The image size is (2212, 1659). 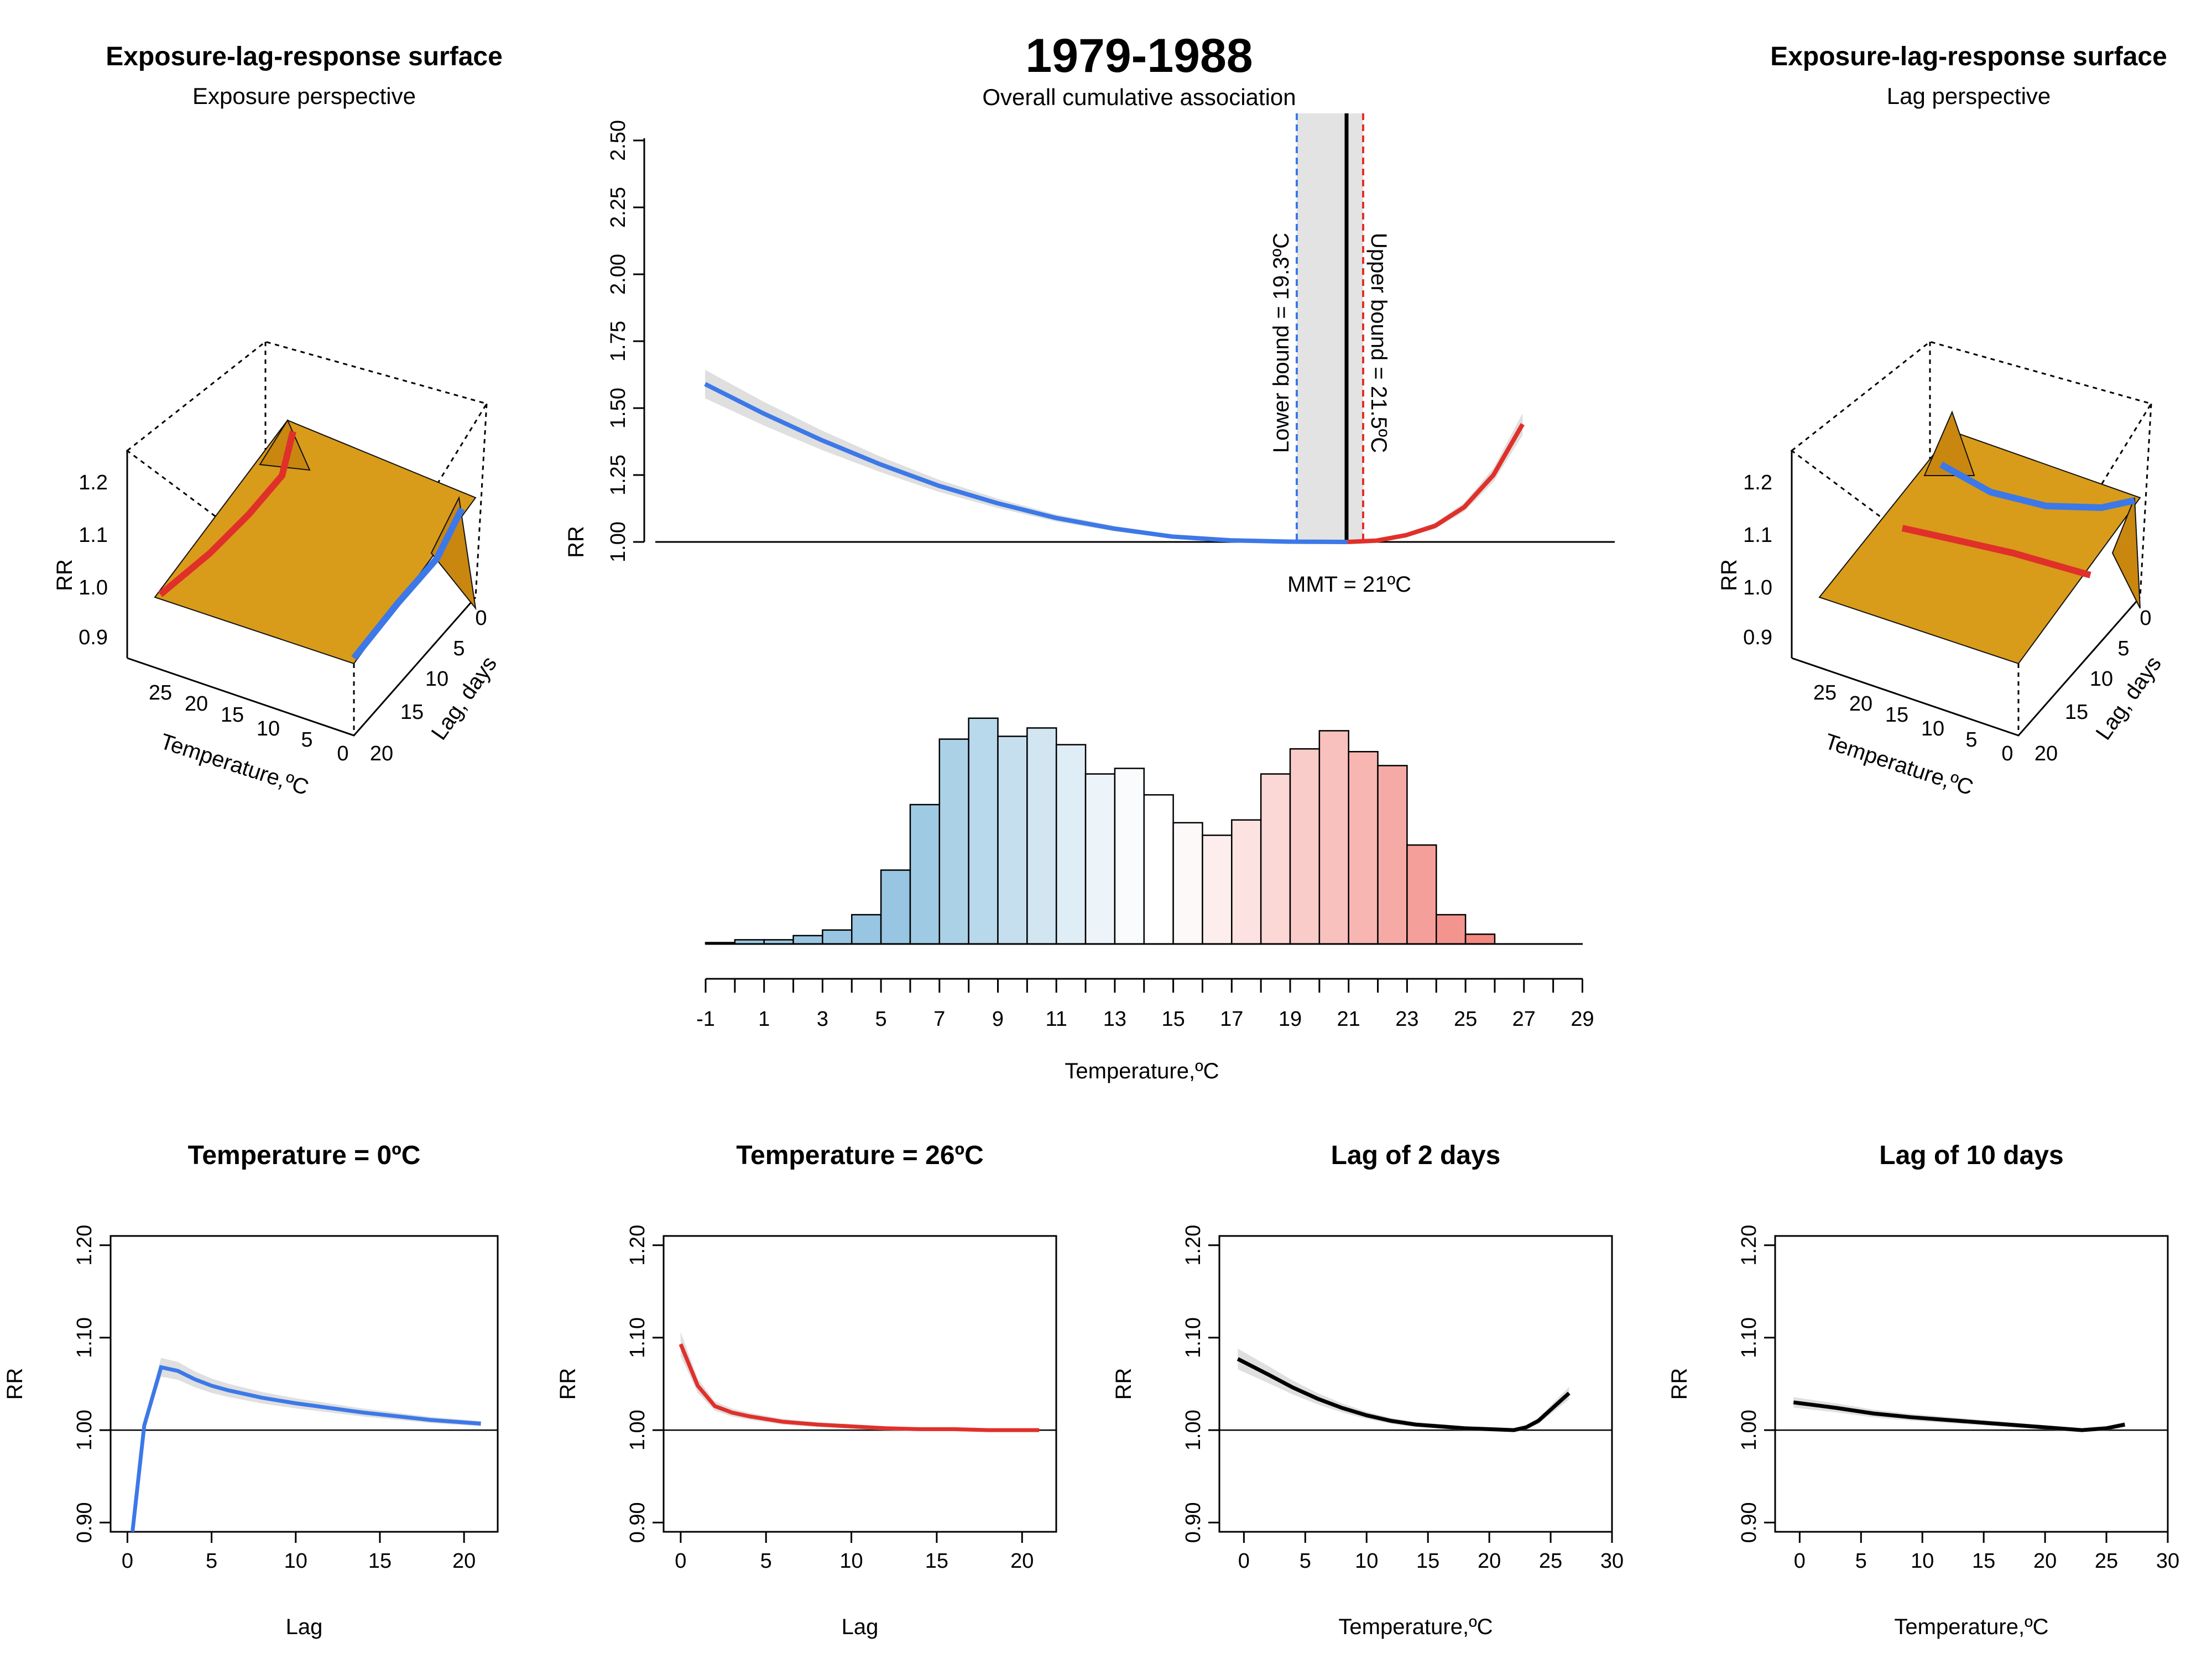 I want to click on surface-exposure-subtitle: Exposure perspective, so click(x=304, y=96).